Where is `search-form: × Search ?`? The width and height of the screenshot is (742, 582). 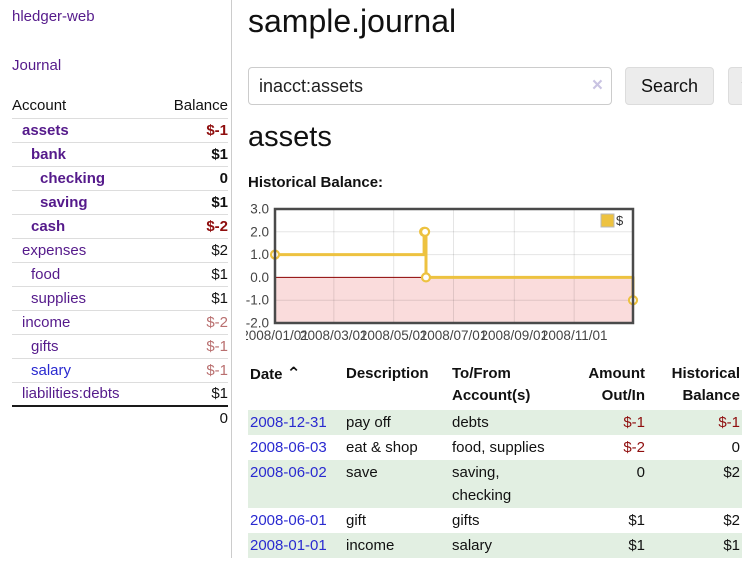 search-form: × Search ? is located at coordinates (495, 86).